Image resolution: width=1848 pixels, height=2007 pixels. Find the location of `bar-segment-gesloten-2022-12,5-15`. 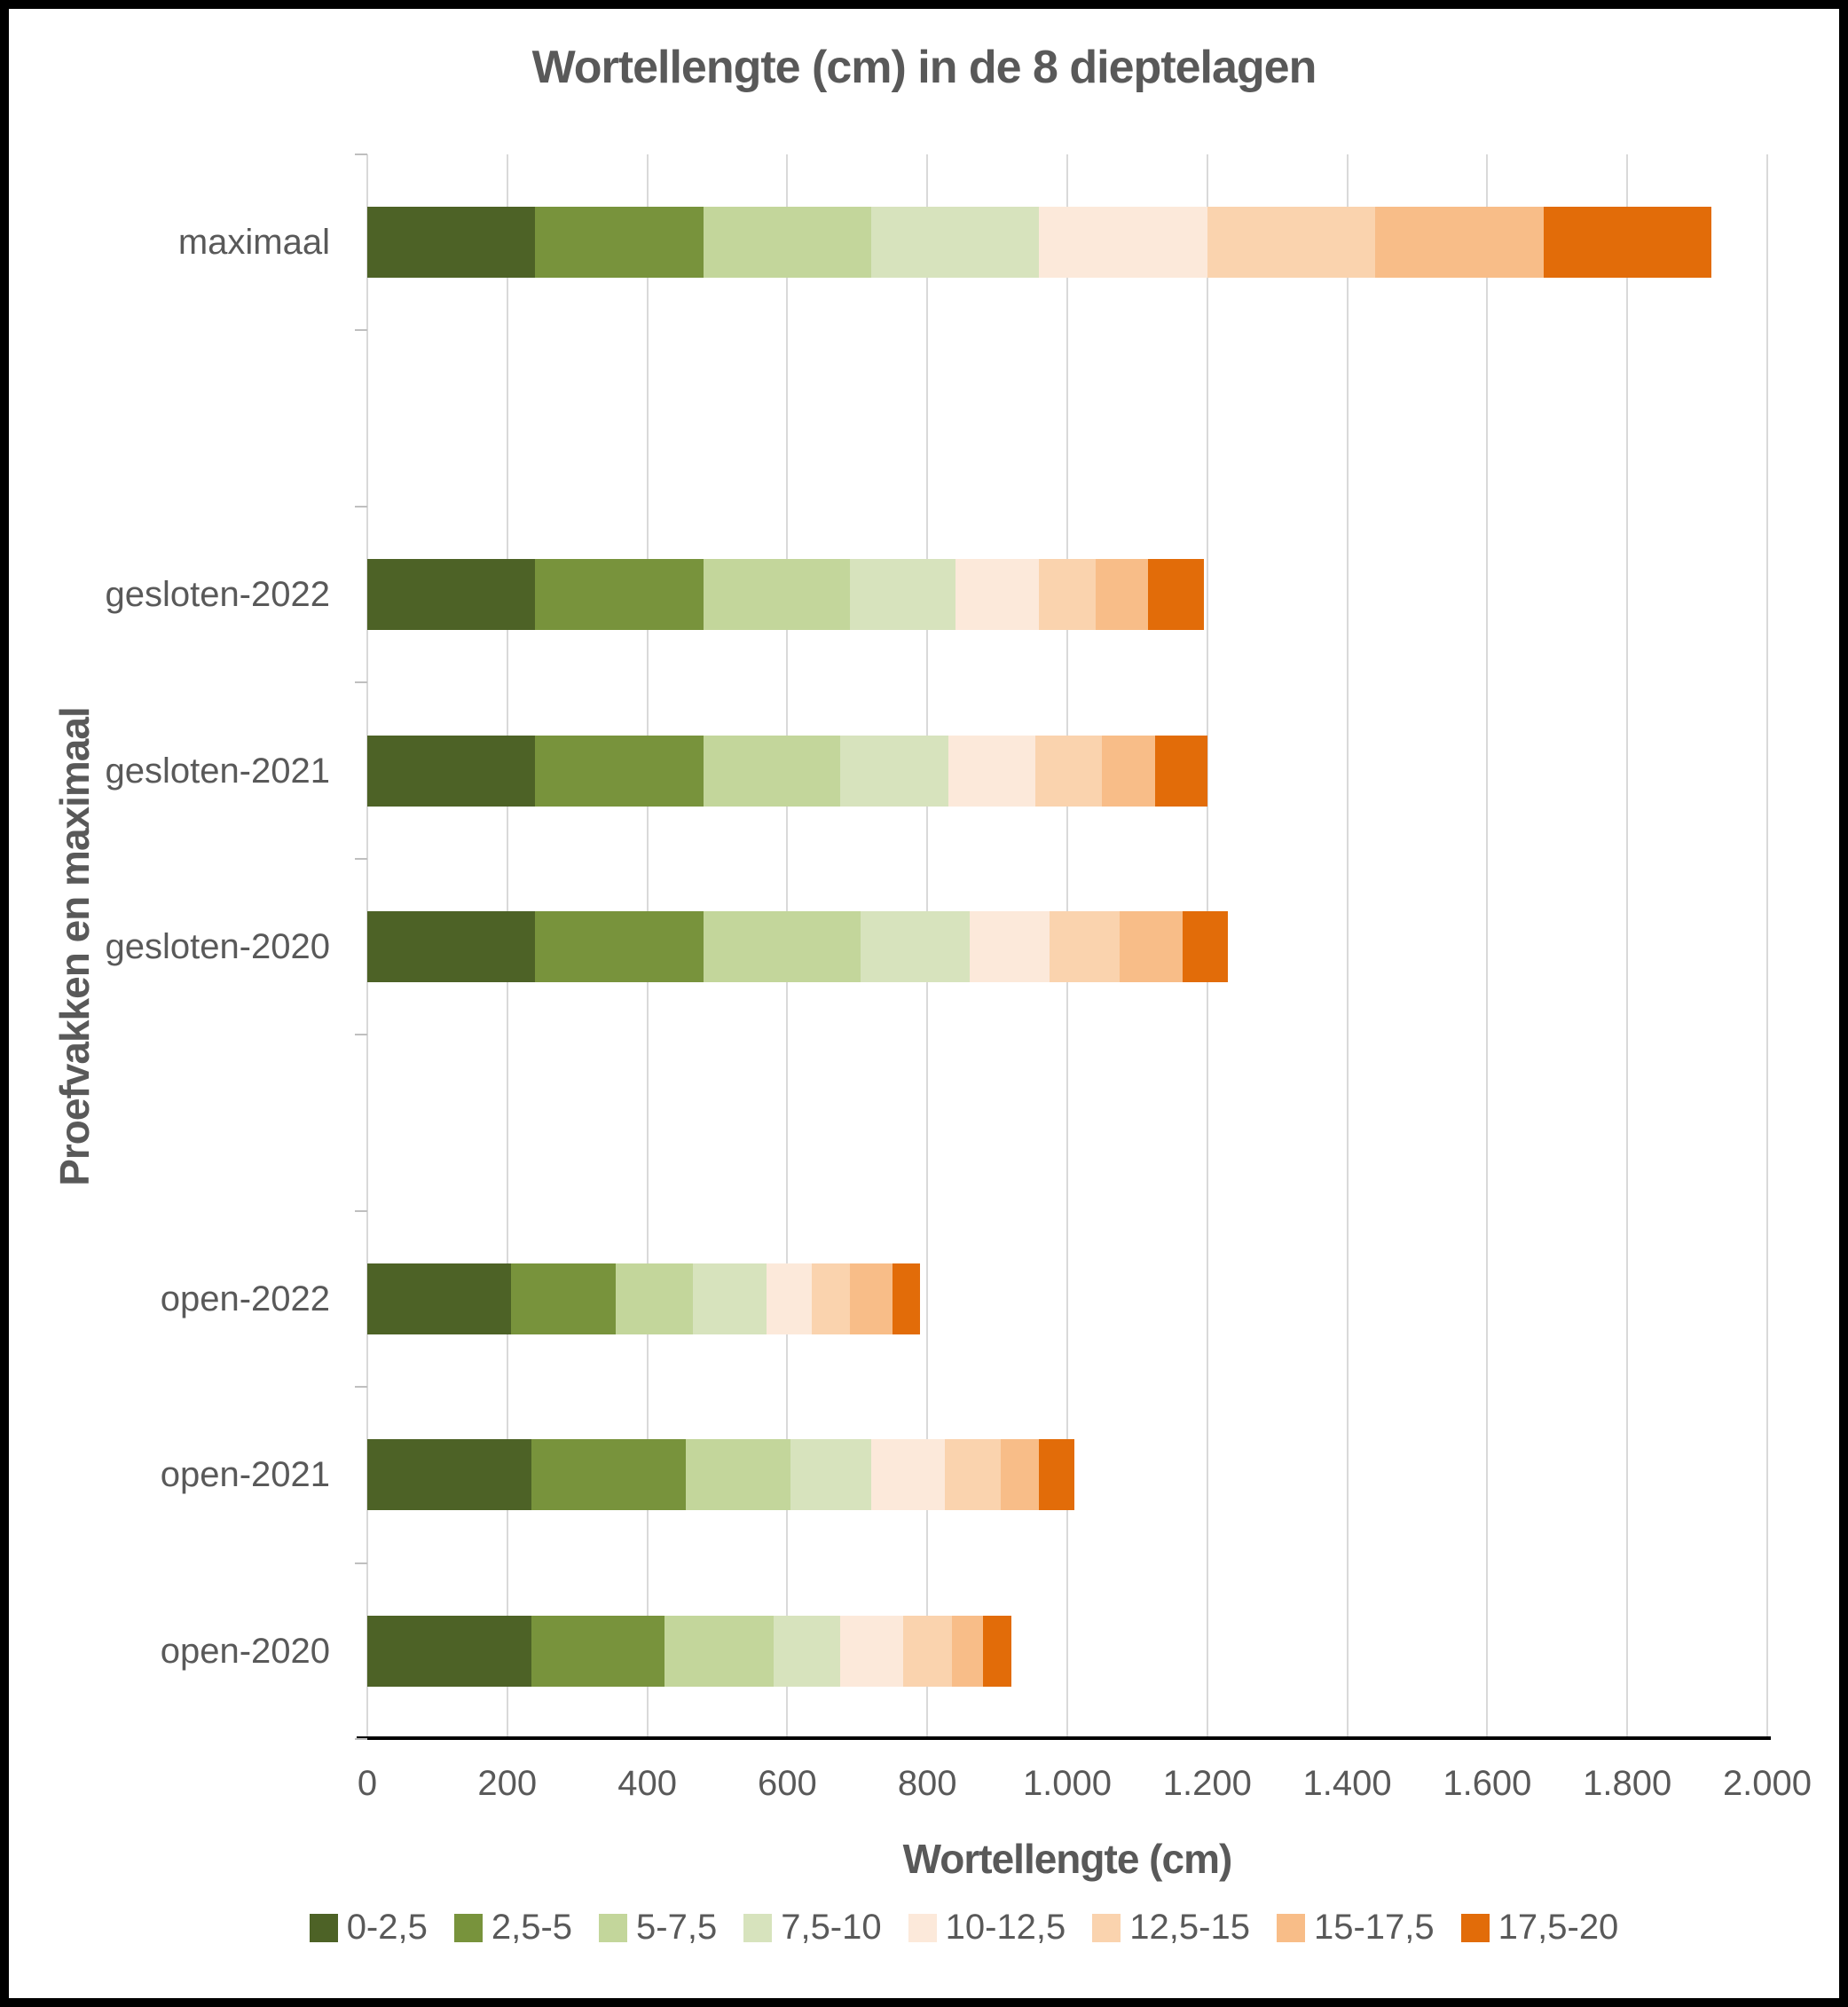

bar-segment-gesloten-2022-12,5-15 is located at coordinates (1068, 595).